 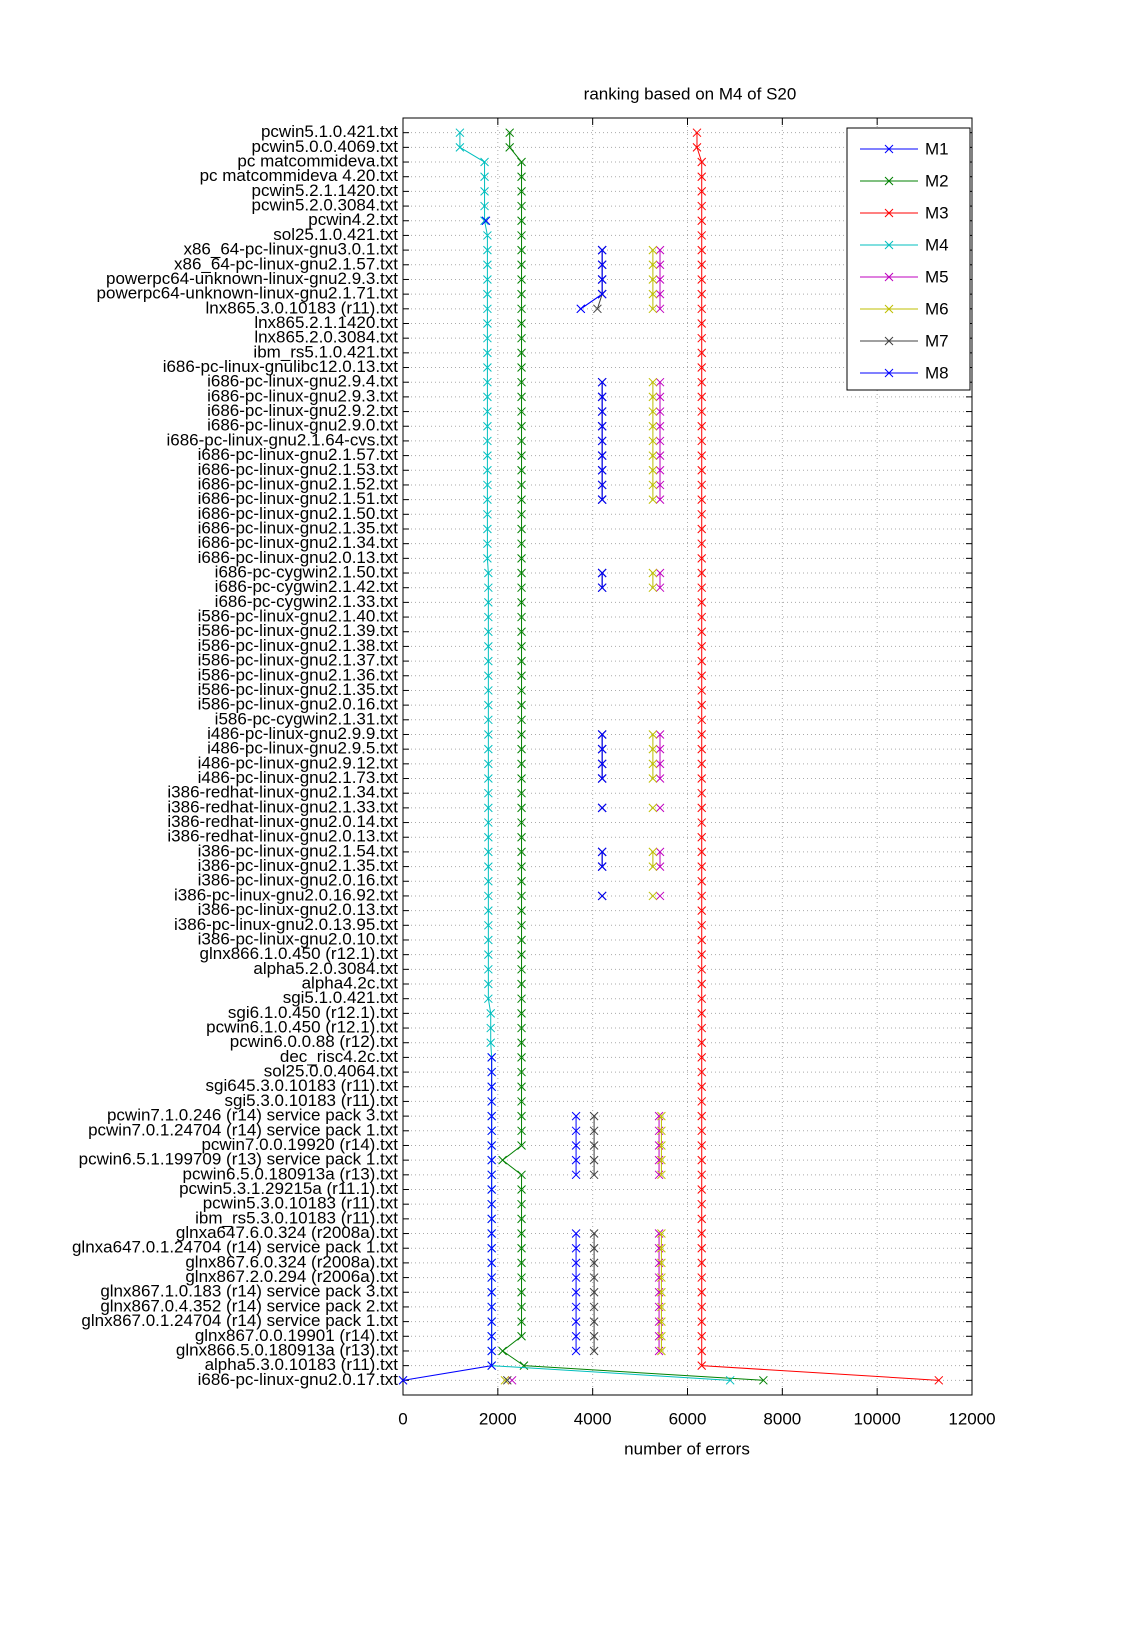 What do you see at coordinates (325, 351) in the screenshot?
I see `y-tick-label: ibm_rs5.1.0.421.txt` at bounding box center [325, 351].